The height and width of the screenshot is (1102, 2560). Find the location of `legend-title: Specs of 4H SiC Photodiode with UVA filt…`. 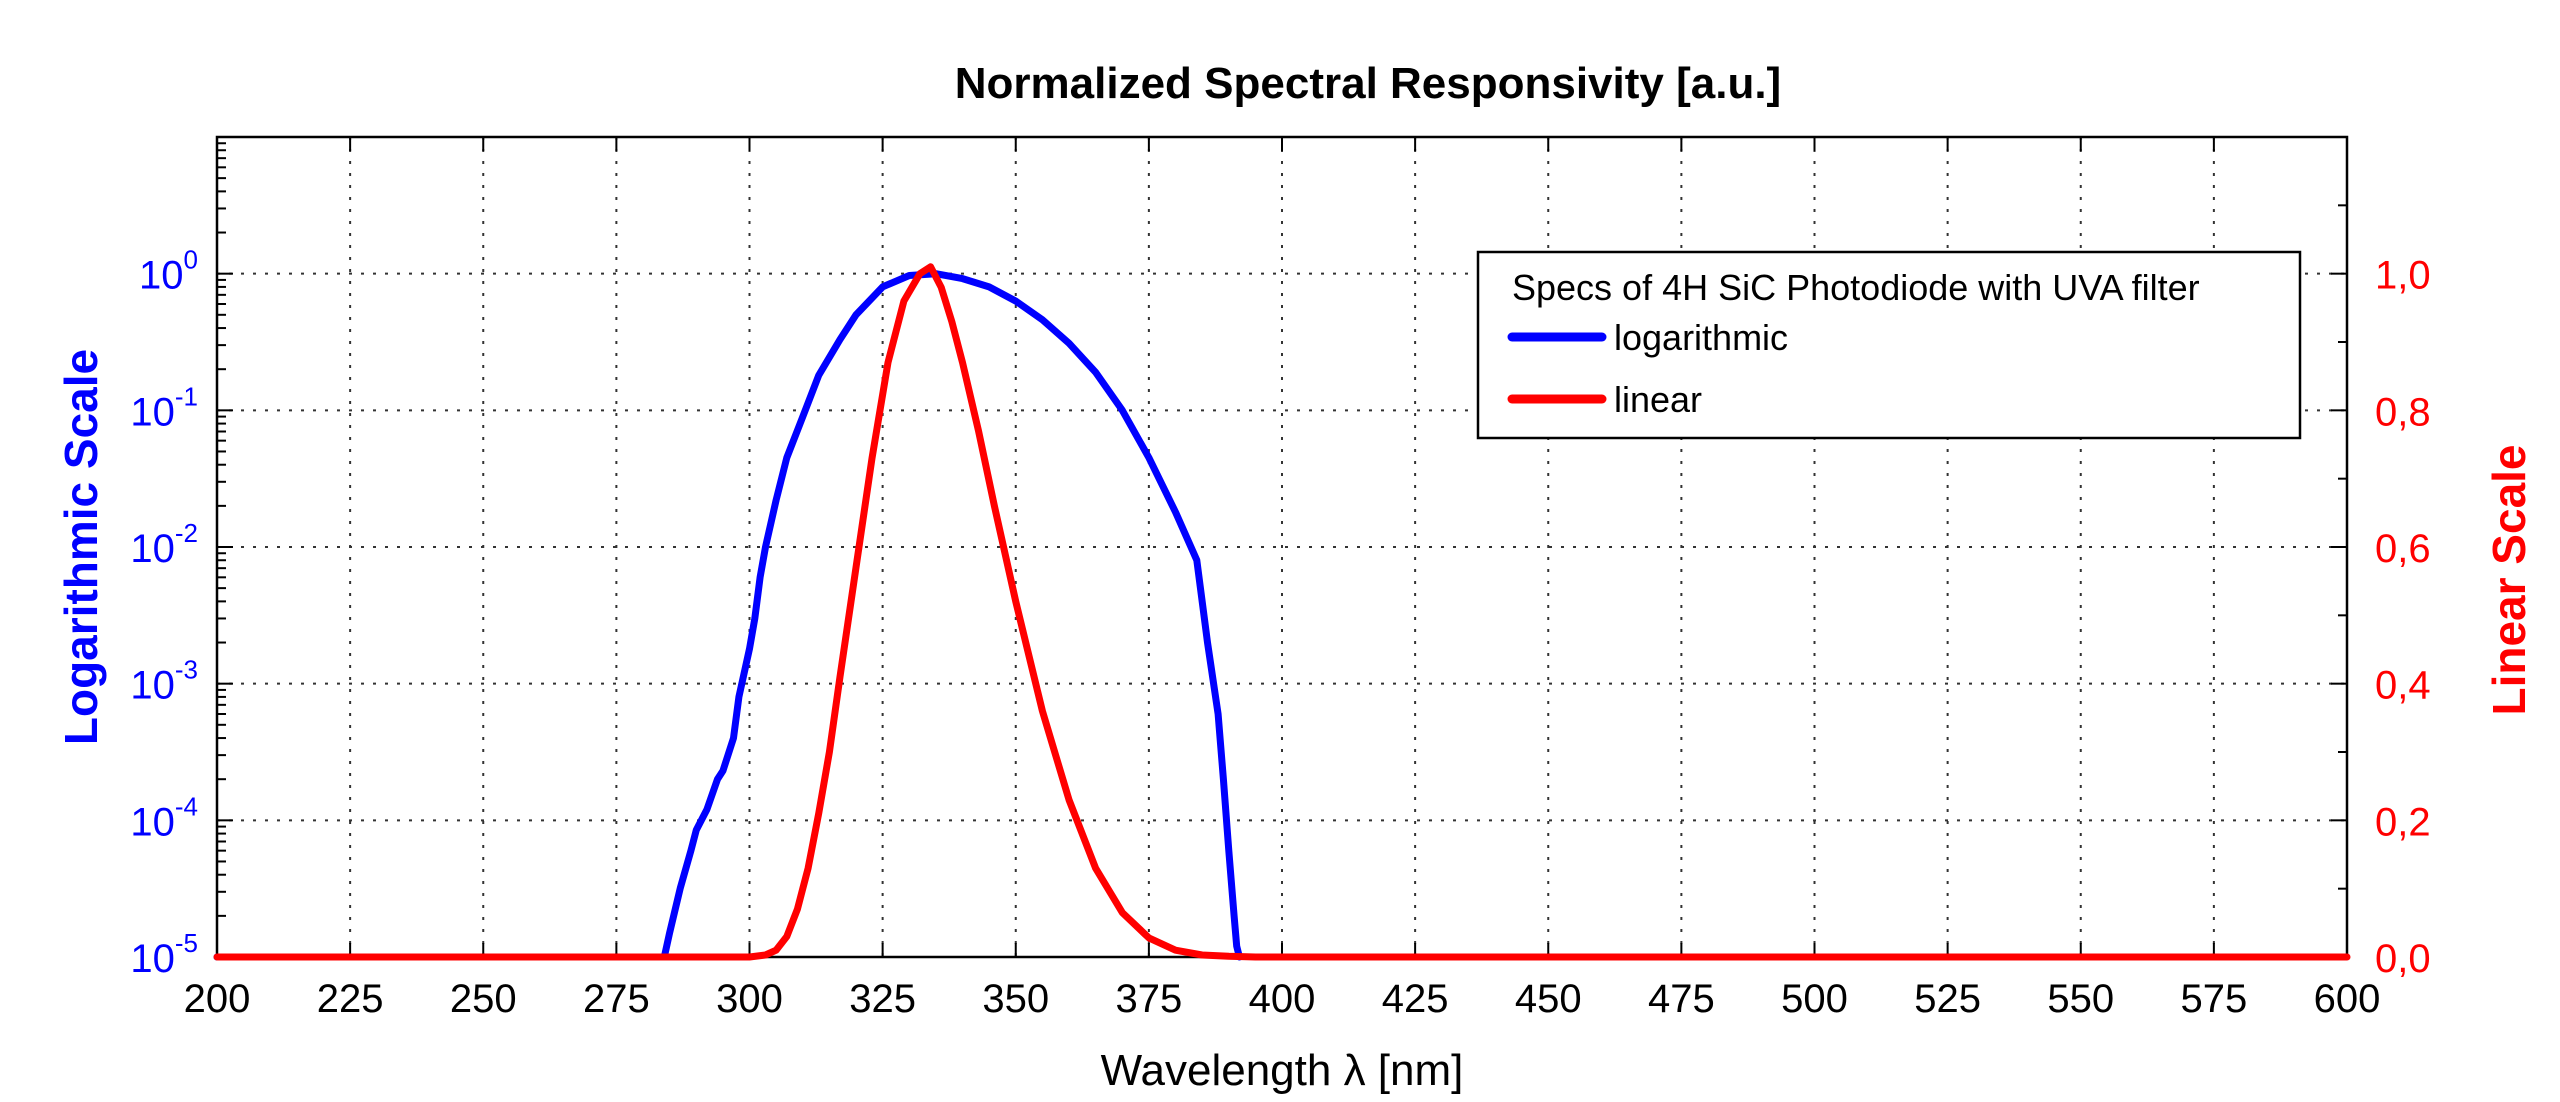

legend-title: Specs of 4H SiC Photodiode with UVA filt… is located at coordinates (1856, 287).